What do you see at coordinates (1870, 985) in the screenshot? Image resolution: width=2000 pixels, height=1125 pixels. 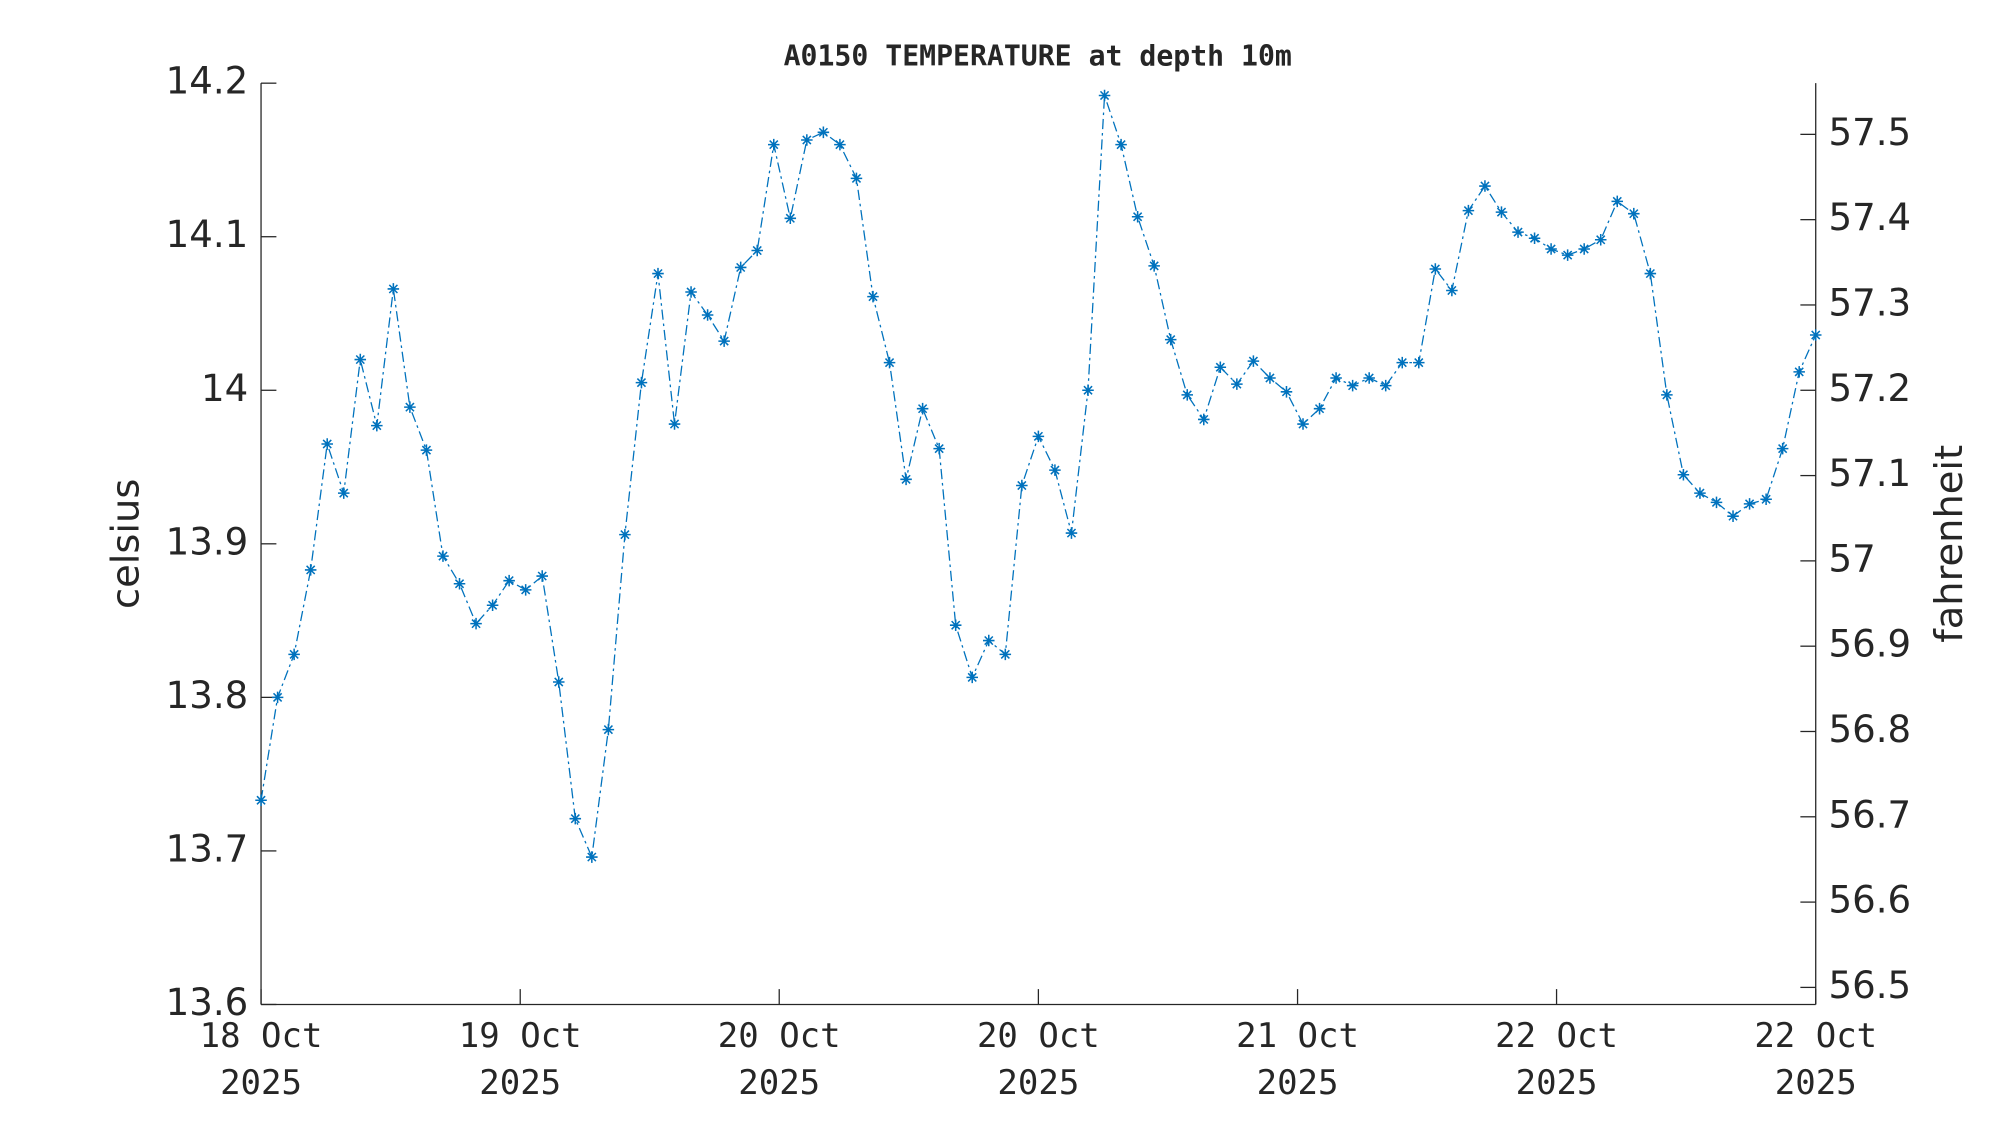 I see `y2-tick-label: 56.5` at bounding box center [1870, 985].